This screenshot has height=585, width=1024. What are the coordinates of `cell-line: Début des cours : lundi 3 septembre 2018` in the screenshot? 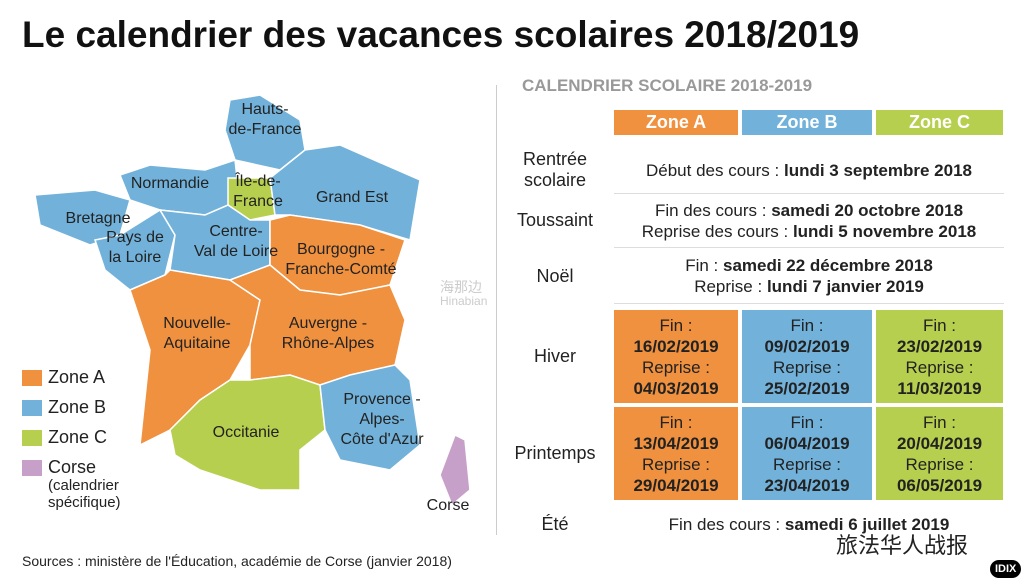 It's located at (809, 170).